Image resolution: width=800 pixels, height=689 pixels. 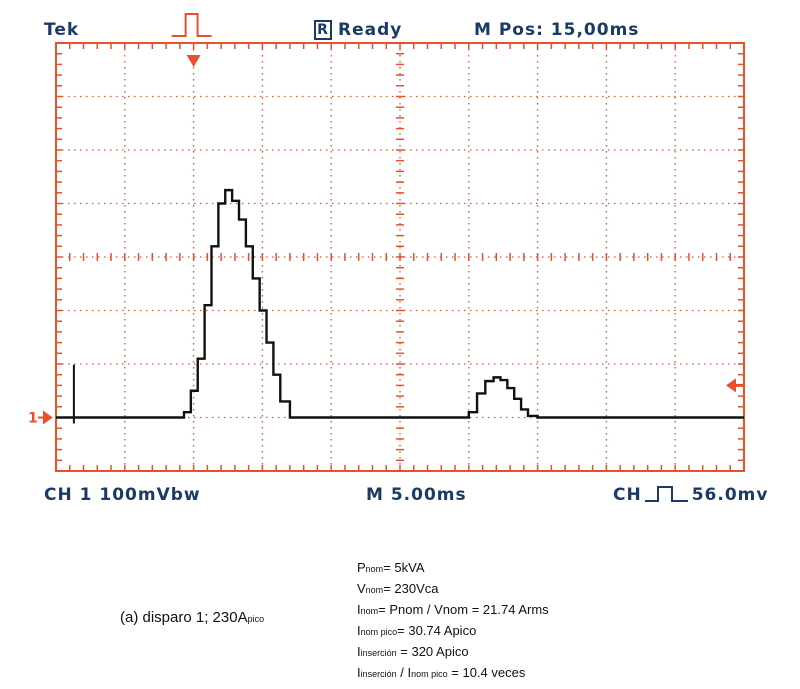 What do you see at coordinates (256, 619) in the screenshot?
I see `caption-sub: pico` at bounding box center [256, 619].